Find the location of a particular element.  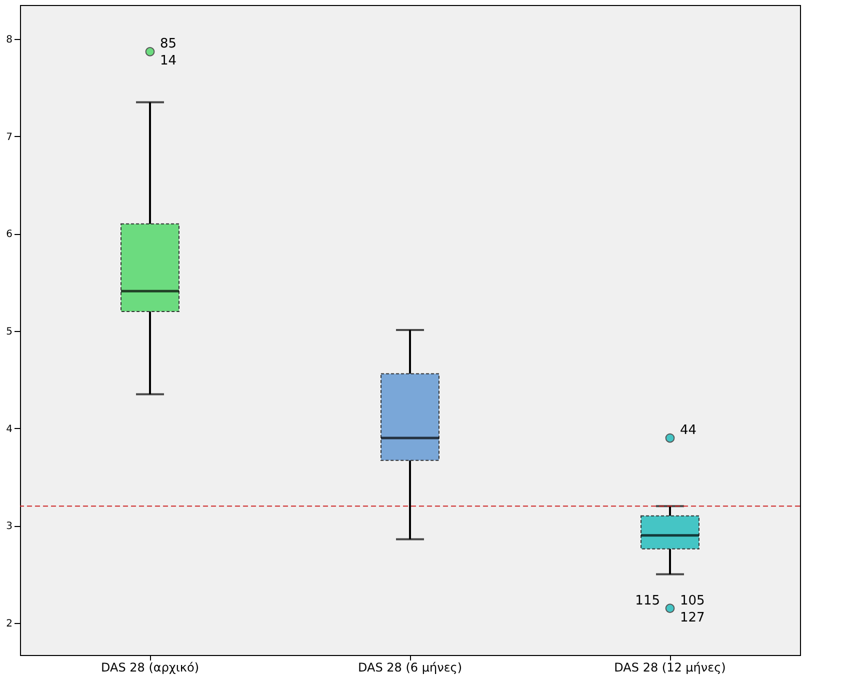

annotation: 105 is located at coordinates (692, 600).